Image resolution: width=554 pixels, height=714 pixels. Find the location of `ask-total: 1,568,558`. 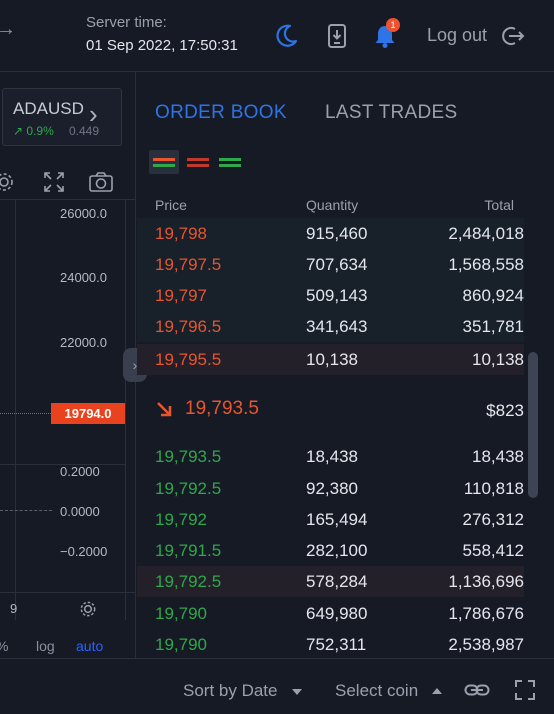

ask-total: 1,568,558 is located at coordinates (486, 264).